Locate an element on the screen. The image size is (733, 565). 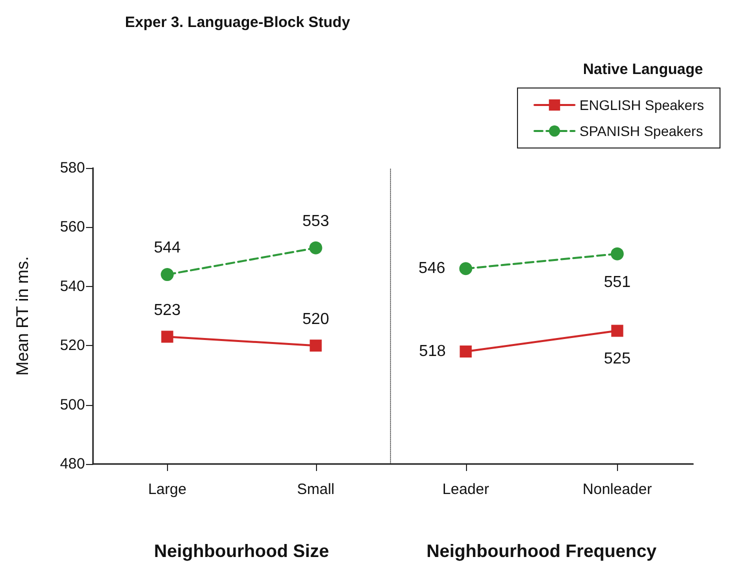
x-axis-title: Neighbourhood Frequency is located at coordinates (541, 551).